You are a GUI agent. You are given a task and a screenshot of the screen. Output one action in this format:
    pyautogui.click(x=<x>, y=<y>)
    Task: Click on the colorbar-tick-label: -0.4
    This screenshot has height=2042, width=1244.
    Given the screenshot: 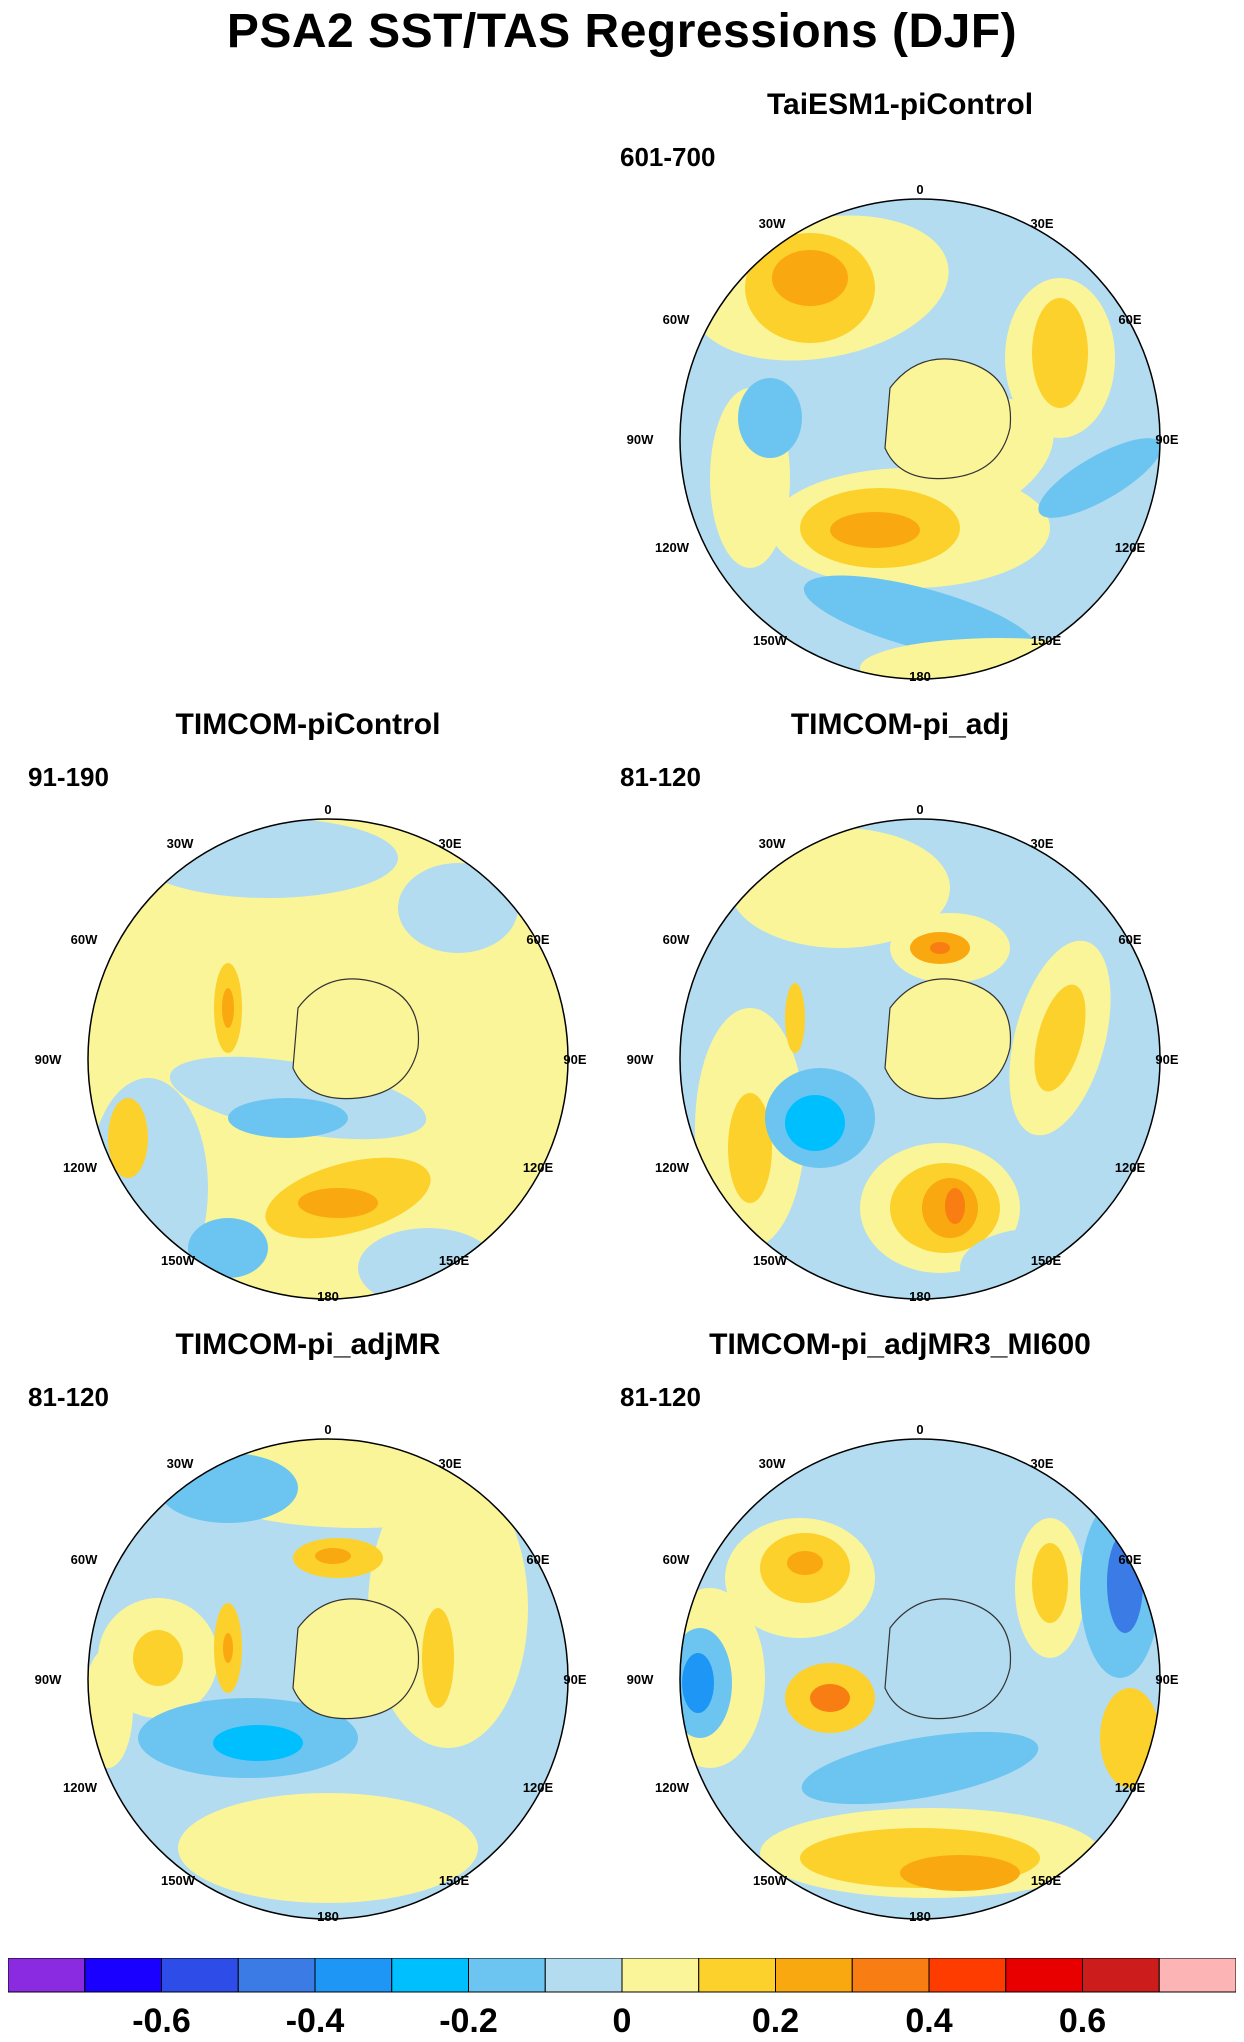 What is the action you would take?
    pyautogui.click(x=315, y=2019)
    